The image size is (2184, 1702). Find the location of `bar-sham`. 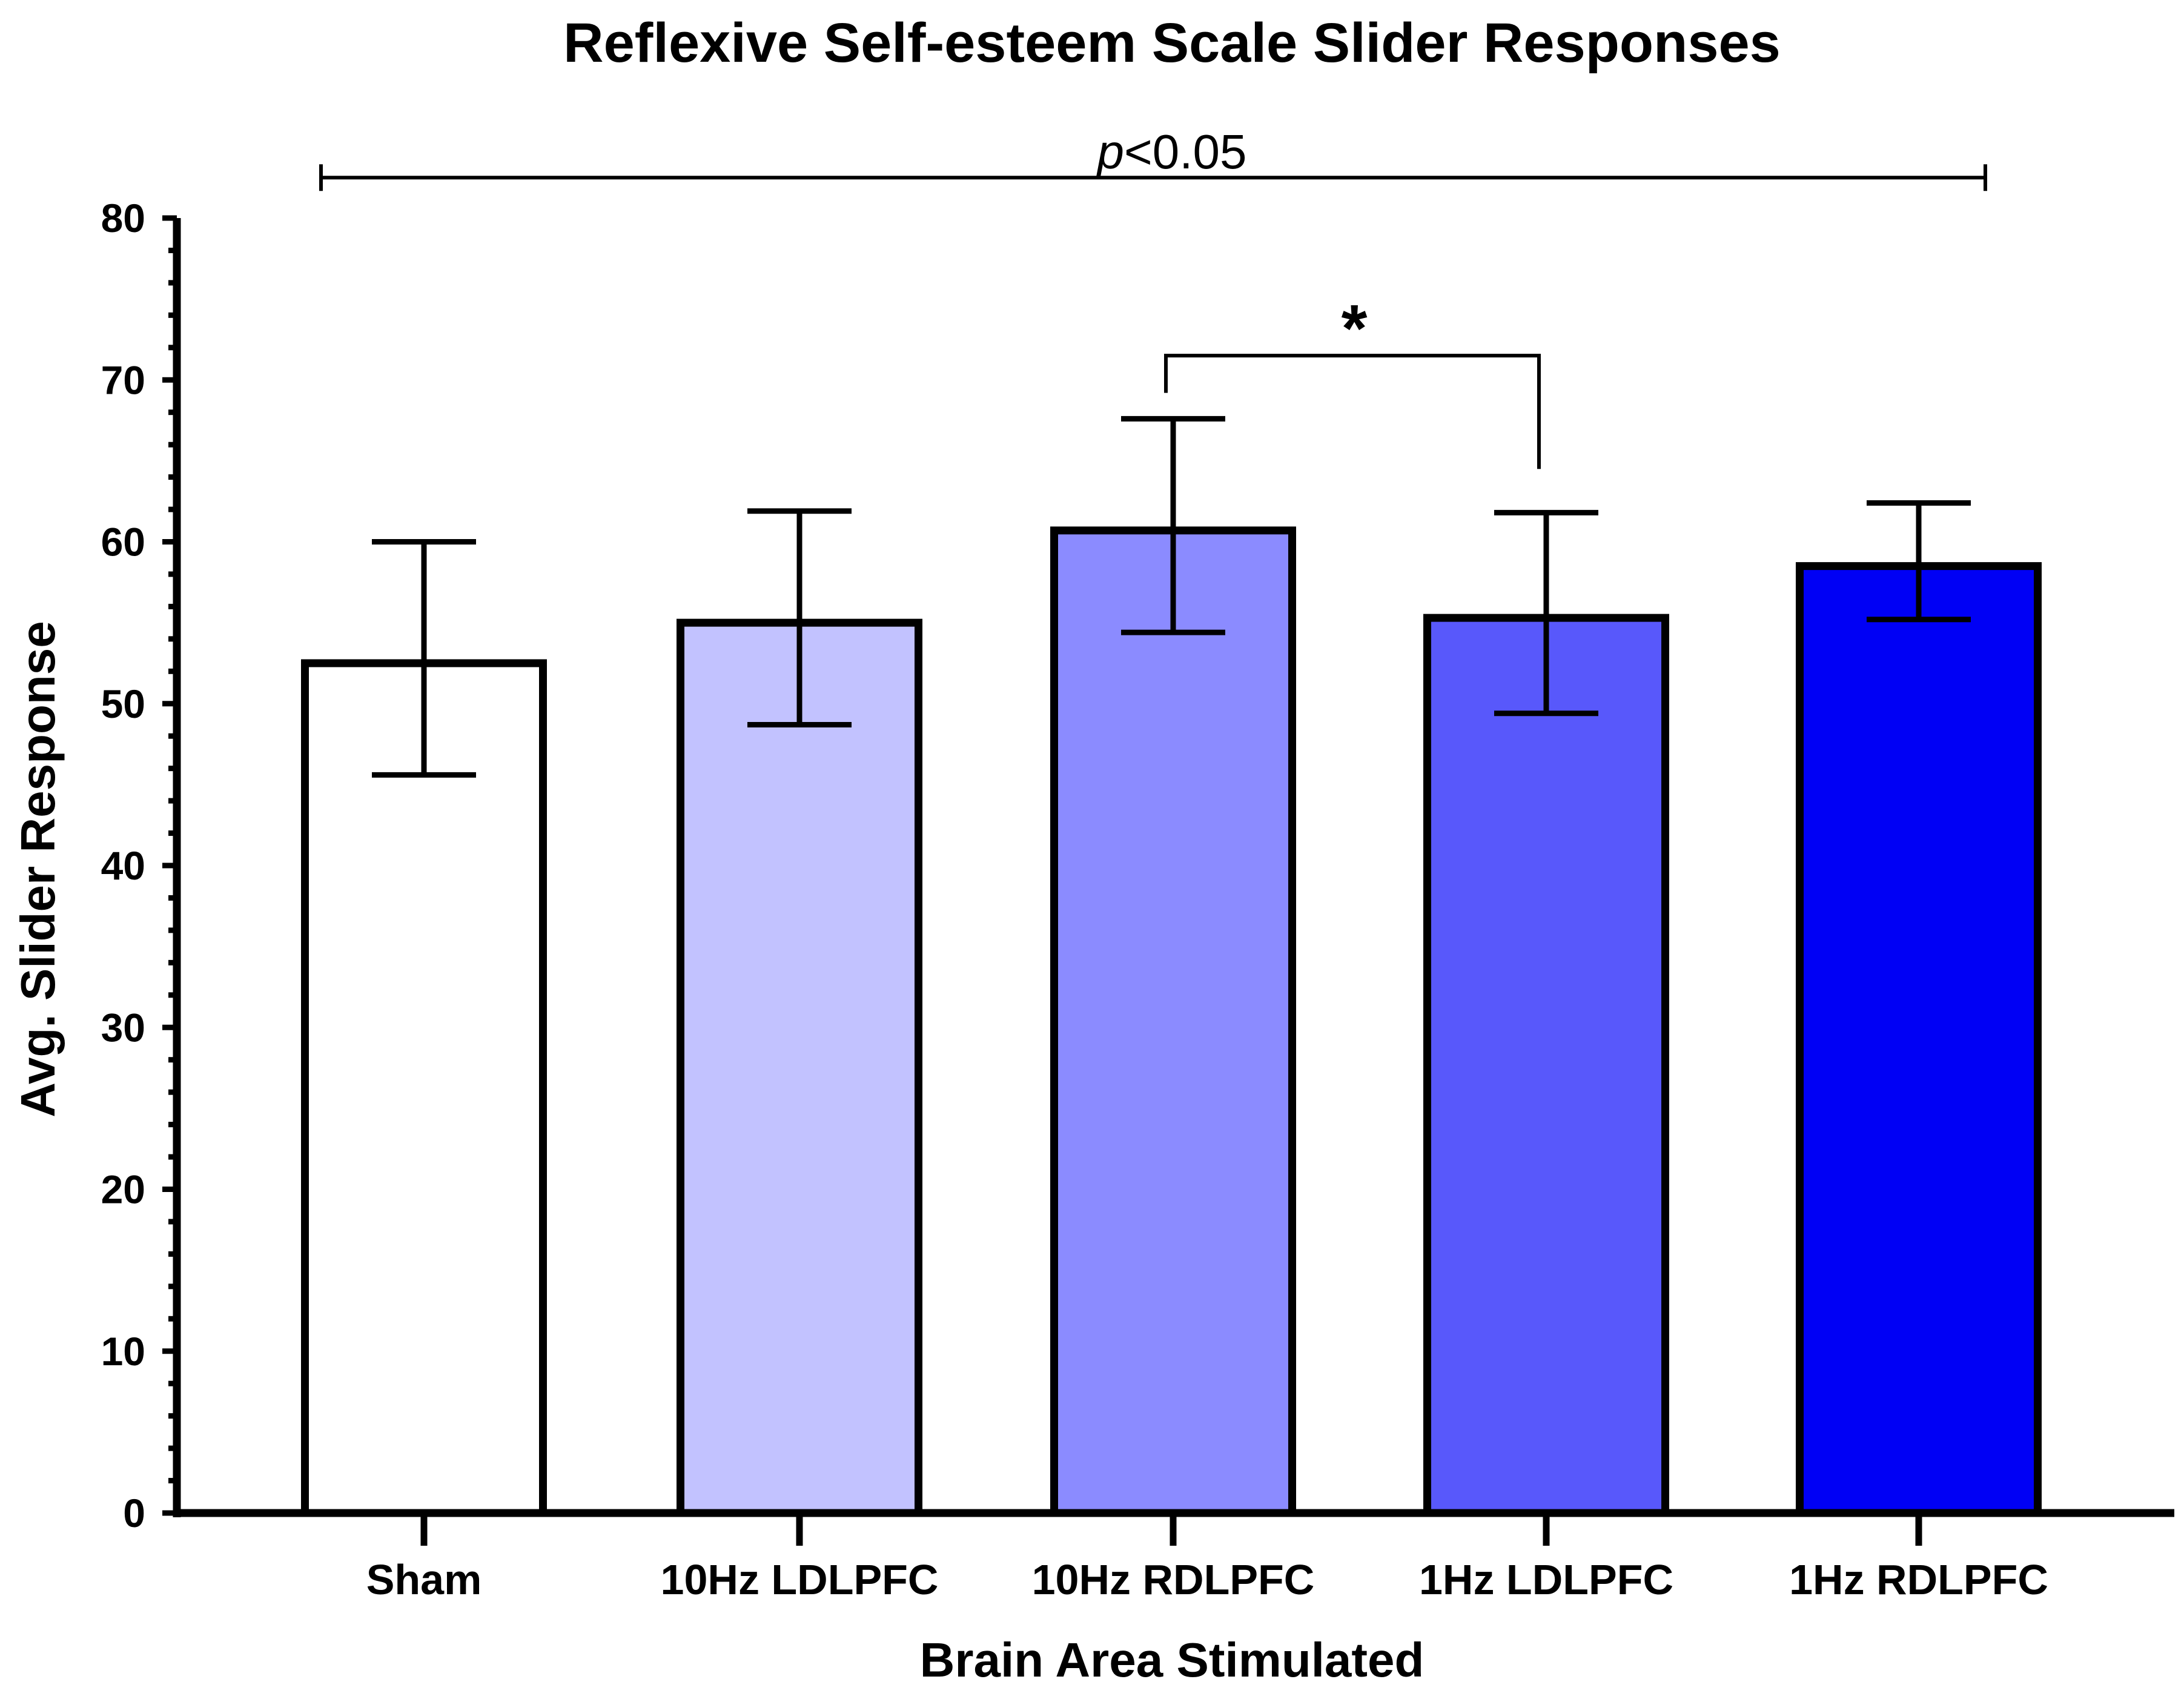

bar-sham is located at coordinates (424, 1088).